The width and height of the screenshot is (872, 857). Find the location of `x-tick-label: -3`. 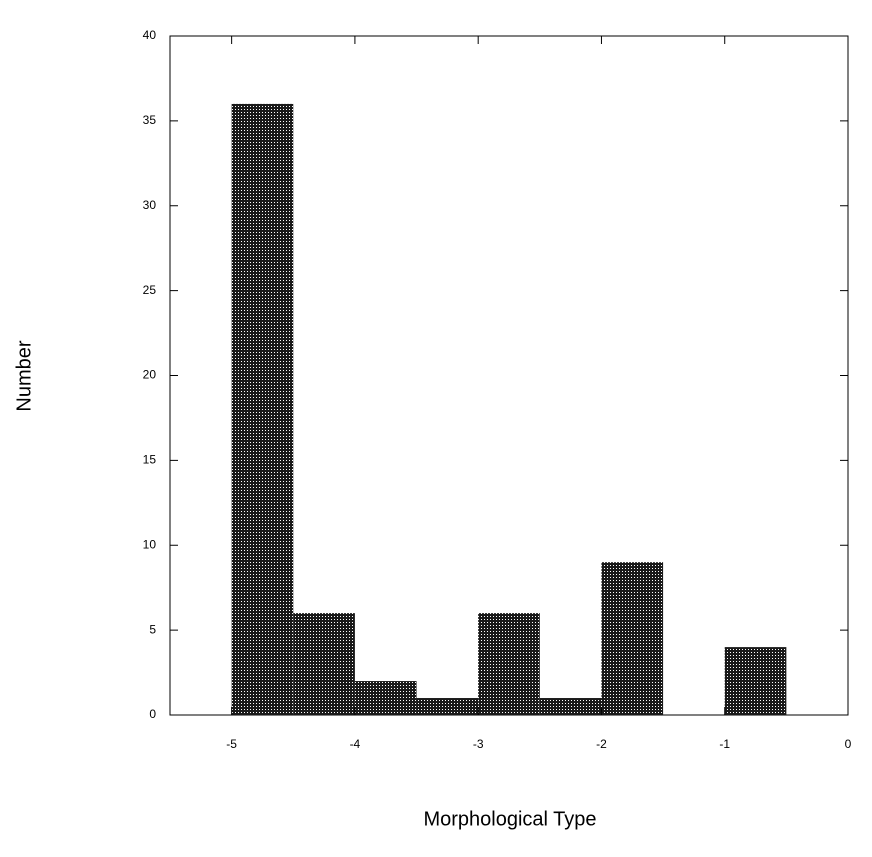

x-tick-label: -3 is located at coordinates (478, 744).